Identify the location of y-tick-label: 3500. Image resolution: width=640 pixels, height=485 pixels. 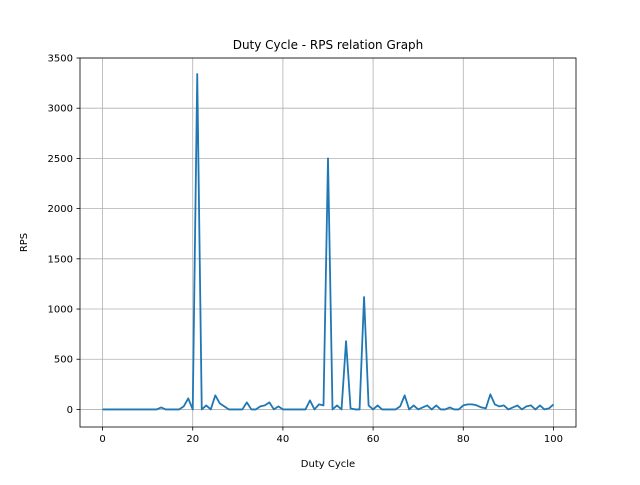
(60, 59).